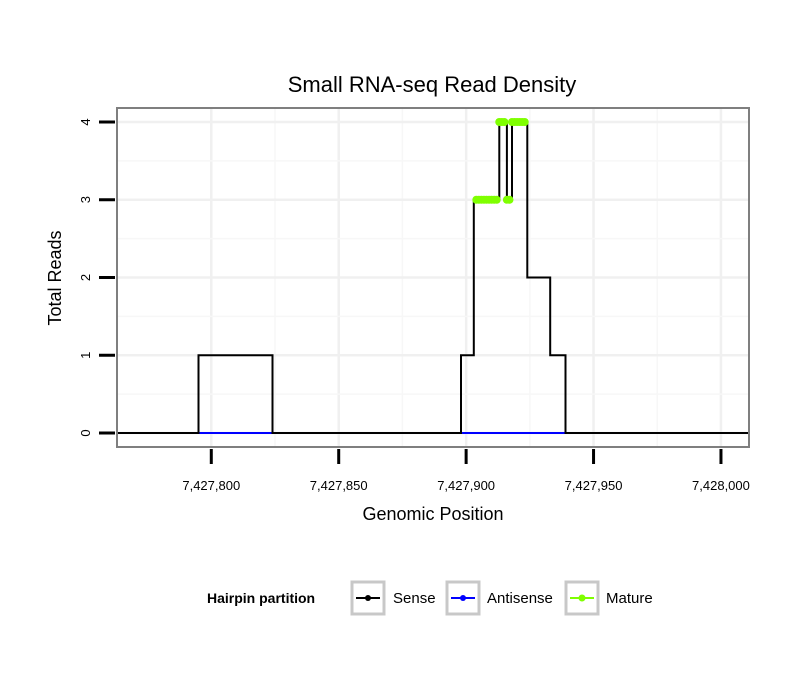  I want to click on x-axis-title: Genomic Position, so click(432, 514).